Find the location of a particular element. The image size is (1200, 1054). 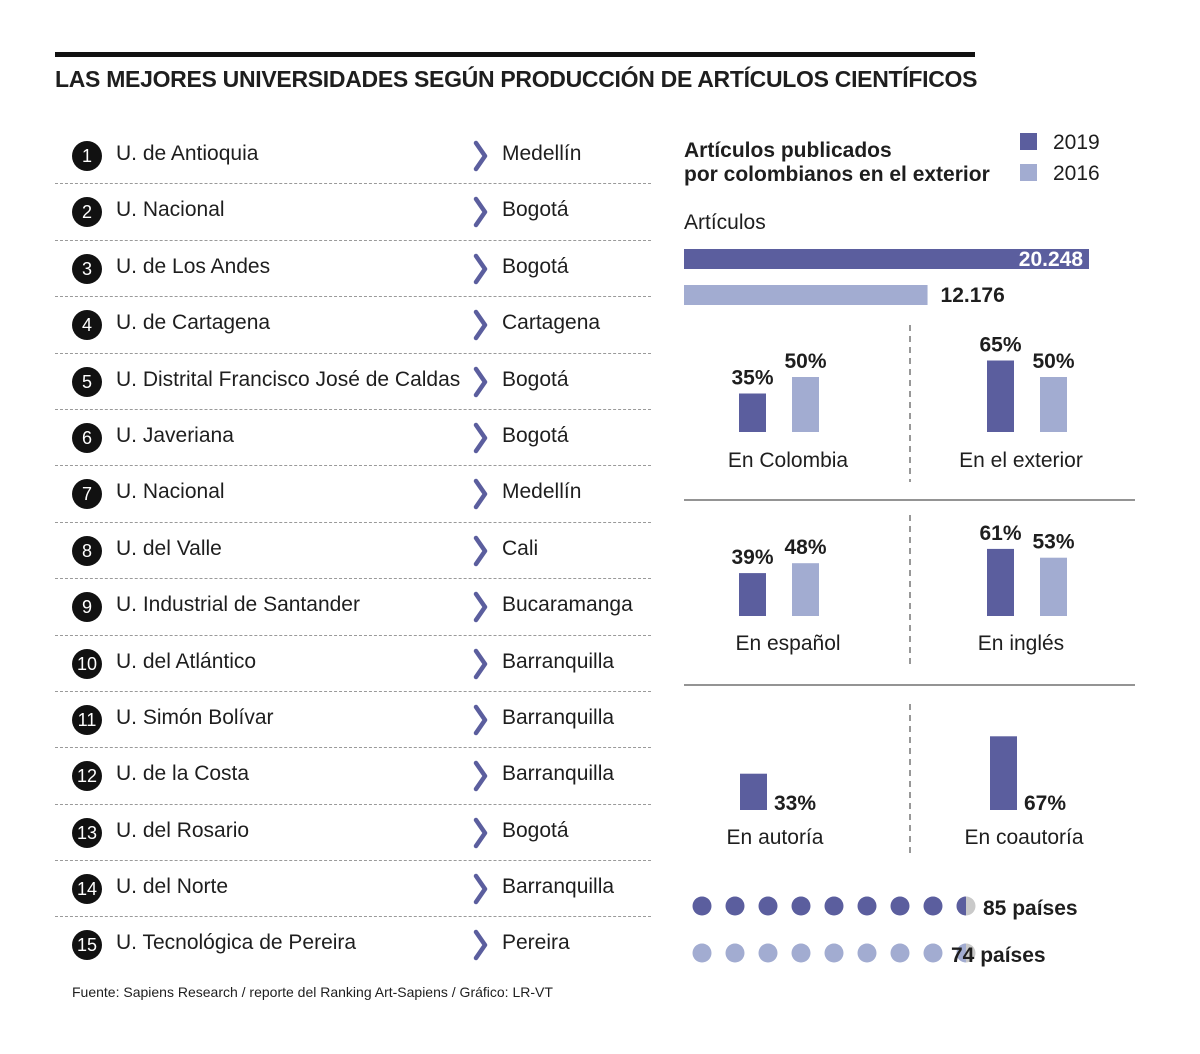

chart-title-line-1: Artículos publicados is located at coordinates (788, 150).